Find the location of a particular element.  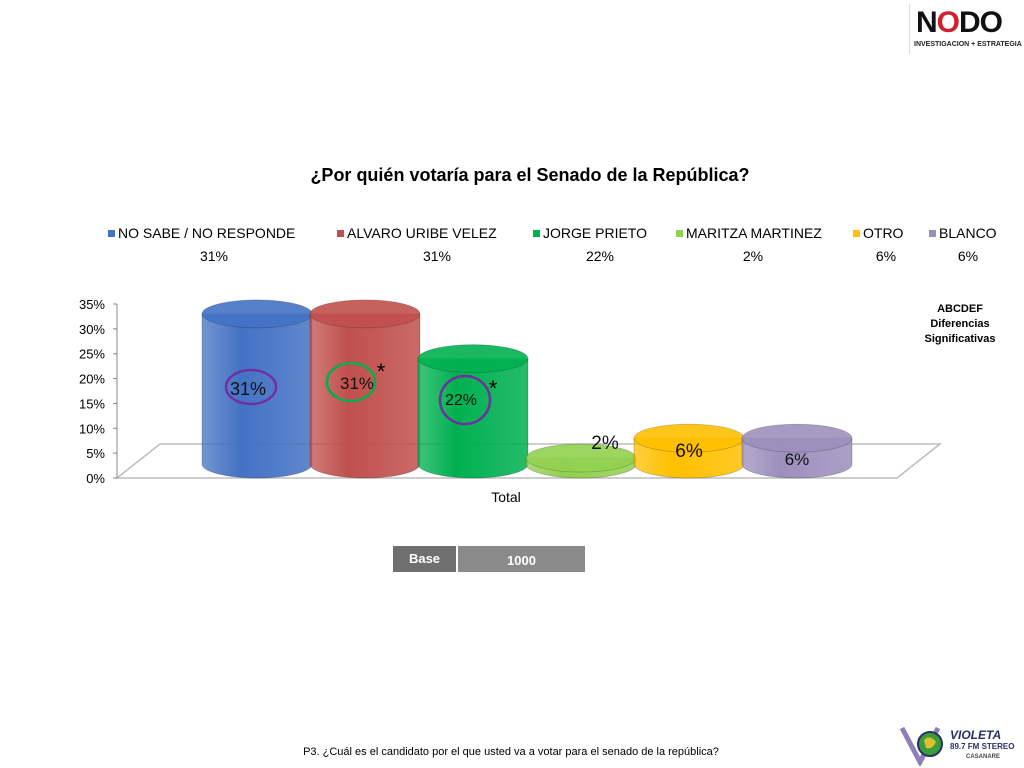

x-axis-label: Total is located at coordinates (506, 497).